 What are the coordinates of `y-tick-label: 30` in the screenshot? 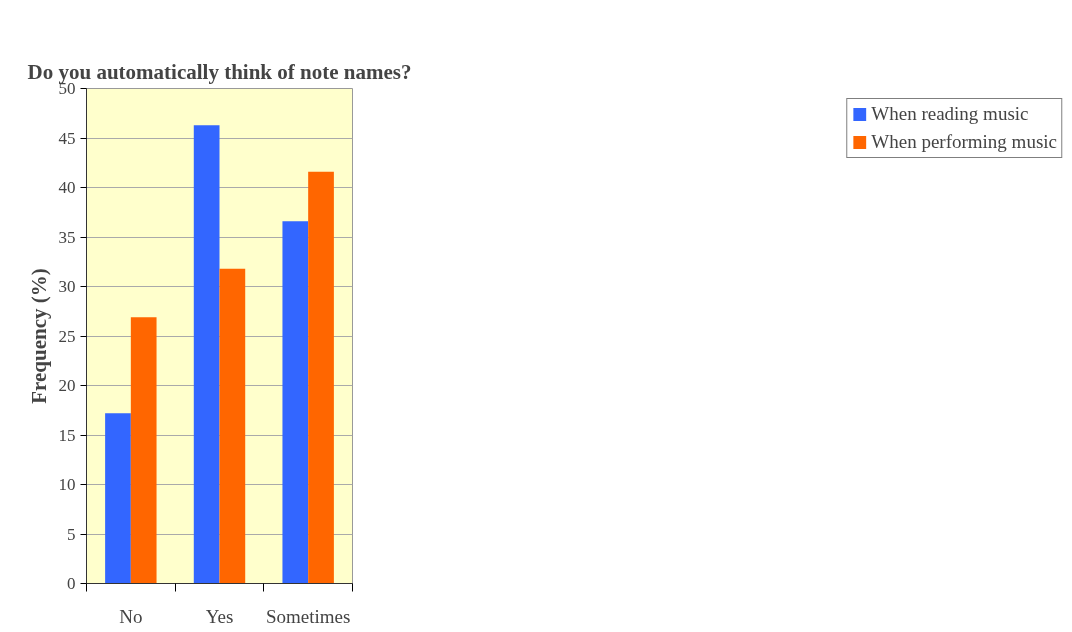 It's located at (67, 286).